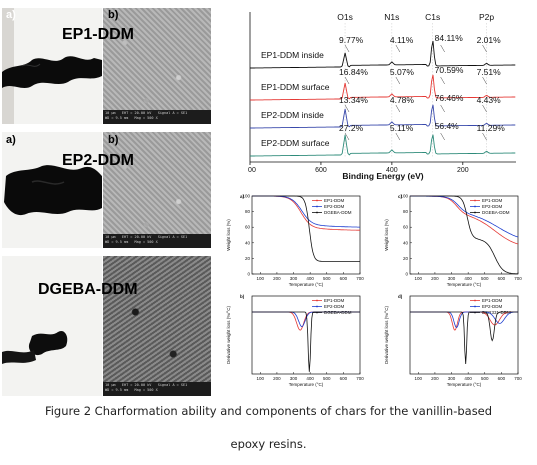 Image resolution: width=537 pixels, height=465 pixels. What do you see at coordinates (334, 306) in the screenshot?
I see `legend-label: EP2-DDM` at bounding box center [334, 306].